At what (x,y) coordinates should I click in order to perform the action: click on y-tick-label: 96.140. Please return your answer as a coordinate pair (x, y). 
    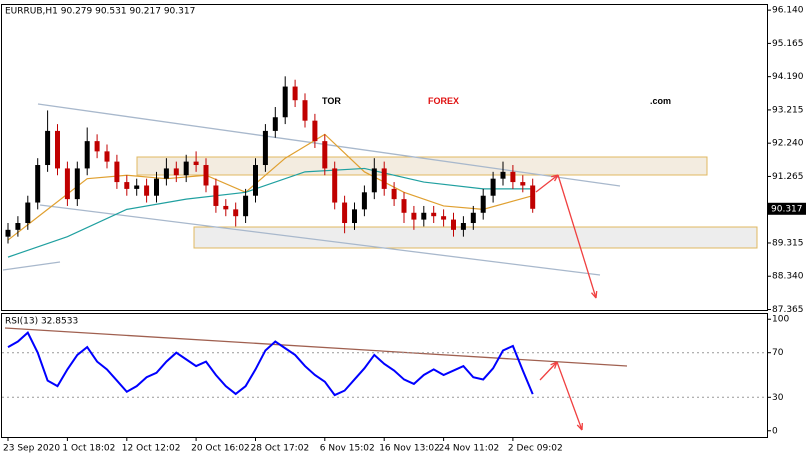
    Looking at the image, I should click on (788, 11).